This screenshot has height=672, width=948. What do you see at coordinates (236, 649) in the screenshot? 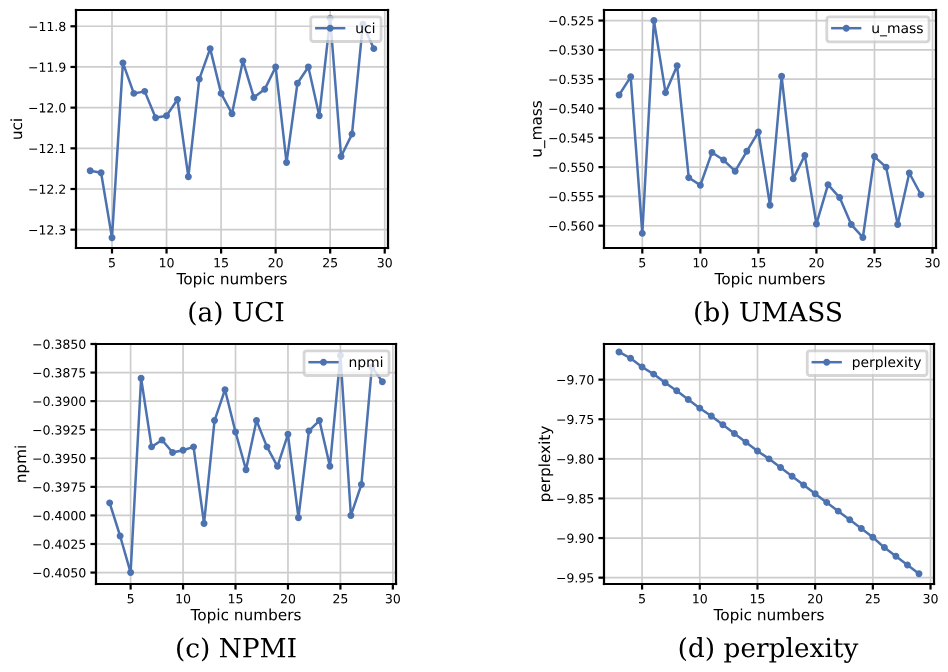
I see `text: (c) NPMI` at bounding box center [236, 649].